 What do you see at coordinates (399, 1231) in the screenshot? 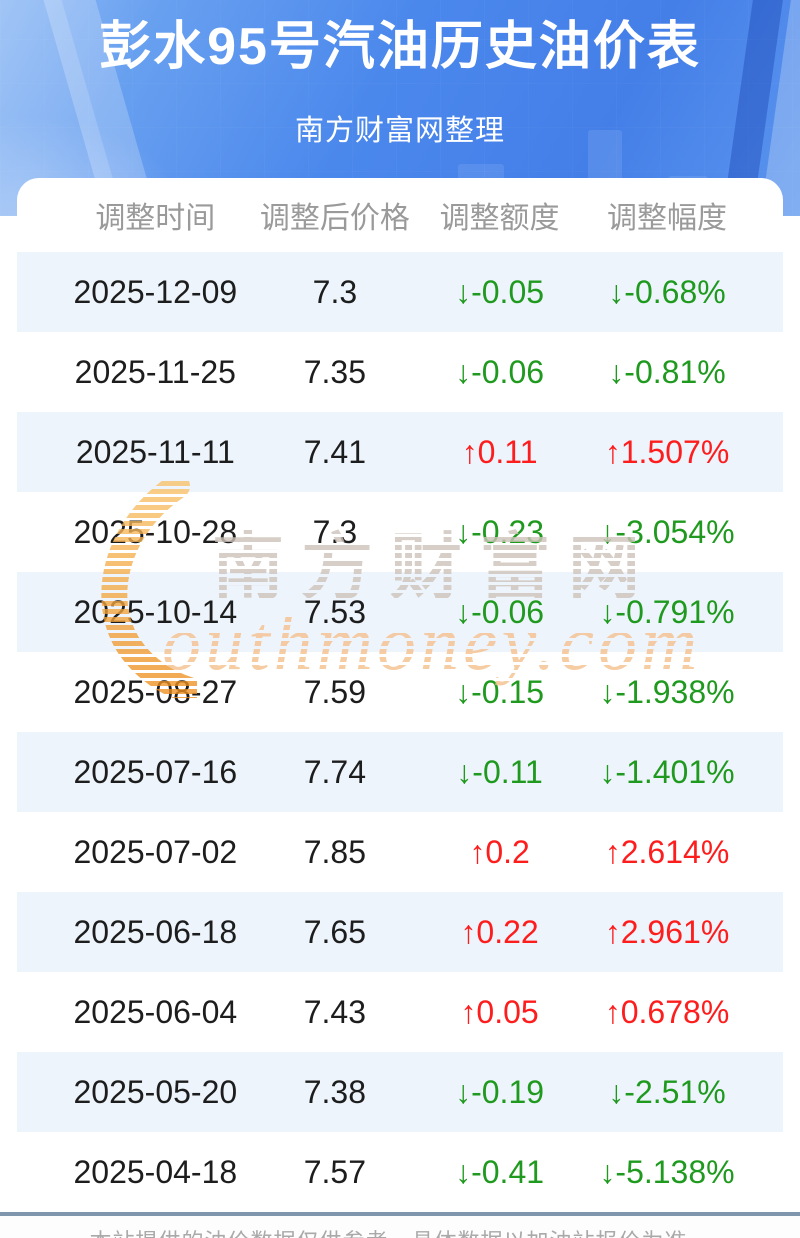
I see `footer-disclaimer: 本站提供的油价数据仅供参考，具体数据以加油站报价为准。` at bounding box center [399, 1231].